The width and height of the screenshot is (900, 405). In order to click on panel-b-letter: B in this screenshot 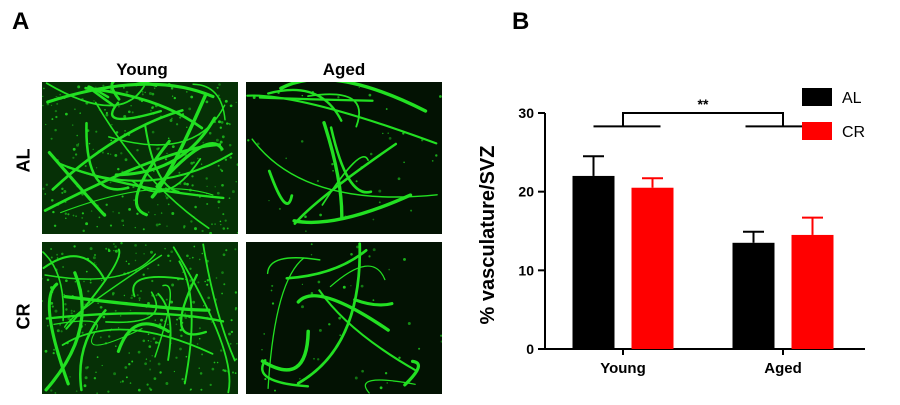, I will do `click(521, 21)`.